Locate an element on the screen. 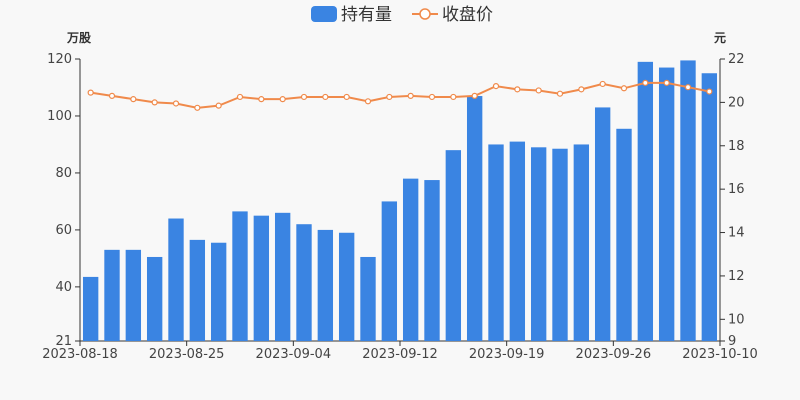 This screenshot has width=800, height=400. right-tick-label: 16 is located at coordinates (736, 189).